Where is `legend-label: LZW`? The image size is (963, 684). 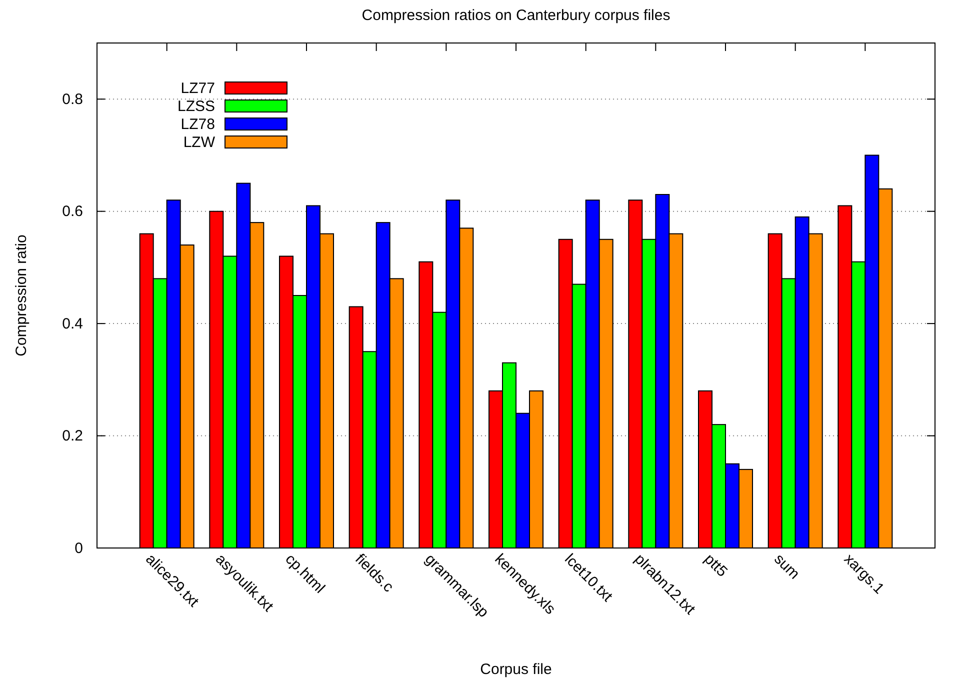
legend-label: LZW is located at coordinates (199, 142).